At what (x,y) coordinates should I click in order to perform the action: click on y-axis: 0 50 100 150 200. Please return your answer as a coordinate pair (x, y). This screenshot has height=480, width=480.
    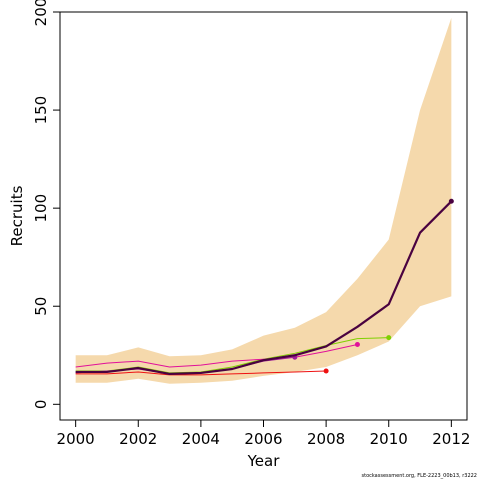
    Looking at the image, I should click on (46, 205).